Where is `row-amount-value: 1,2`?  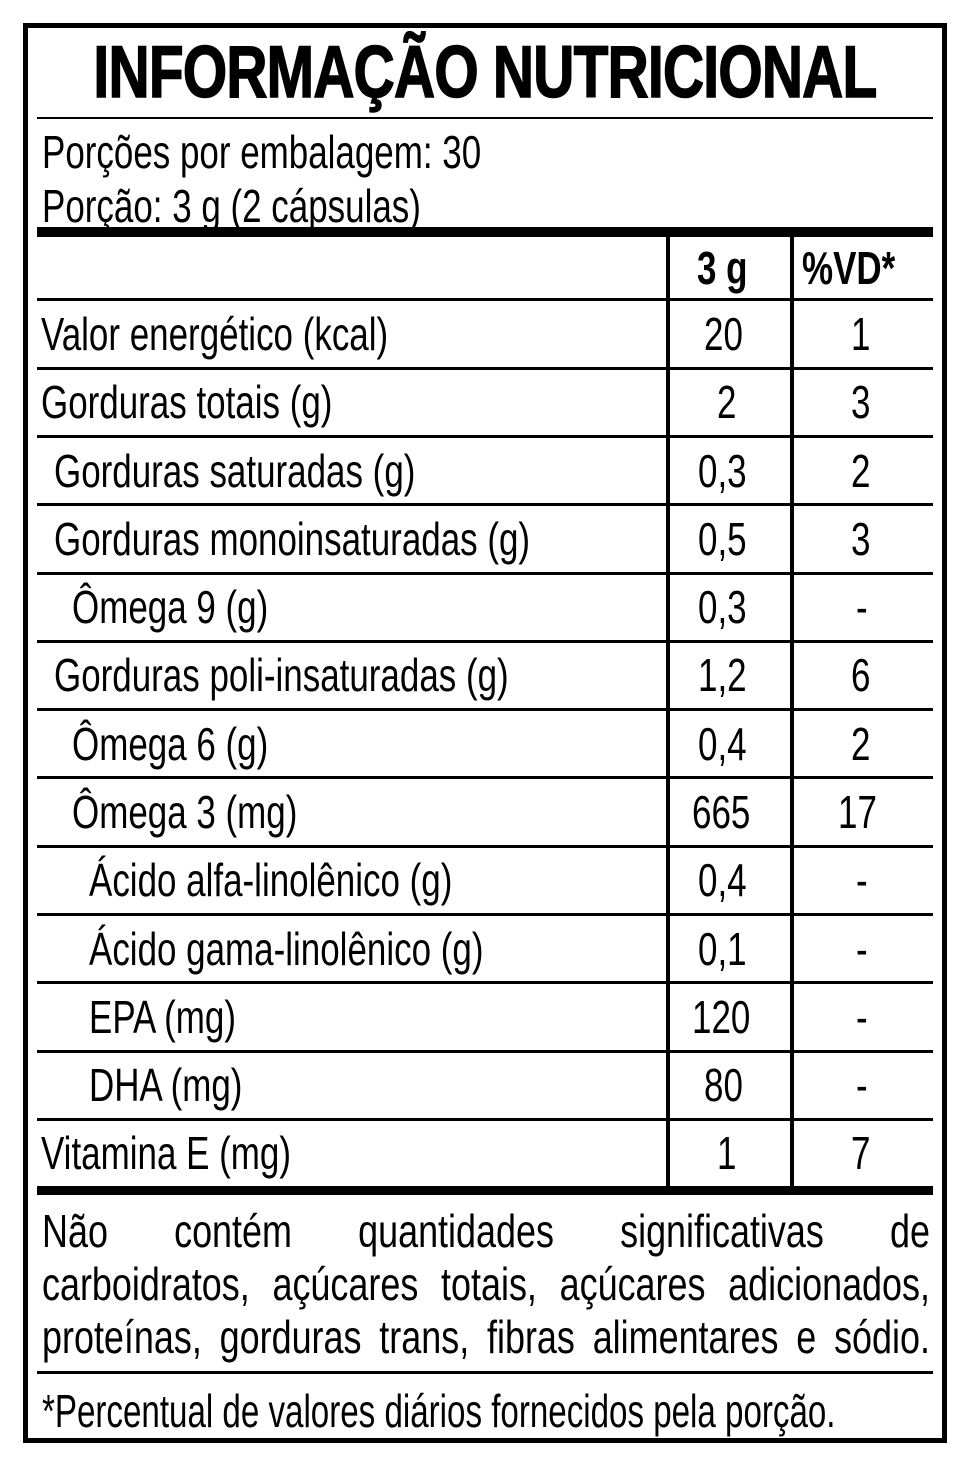 row-amount-value: 1,2 is located at coordinates (722, 675).